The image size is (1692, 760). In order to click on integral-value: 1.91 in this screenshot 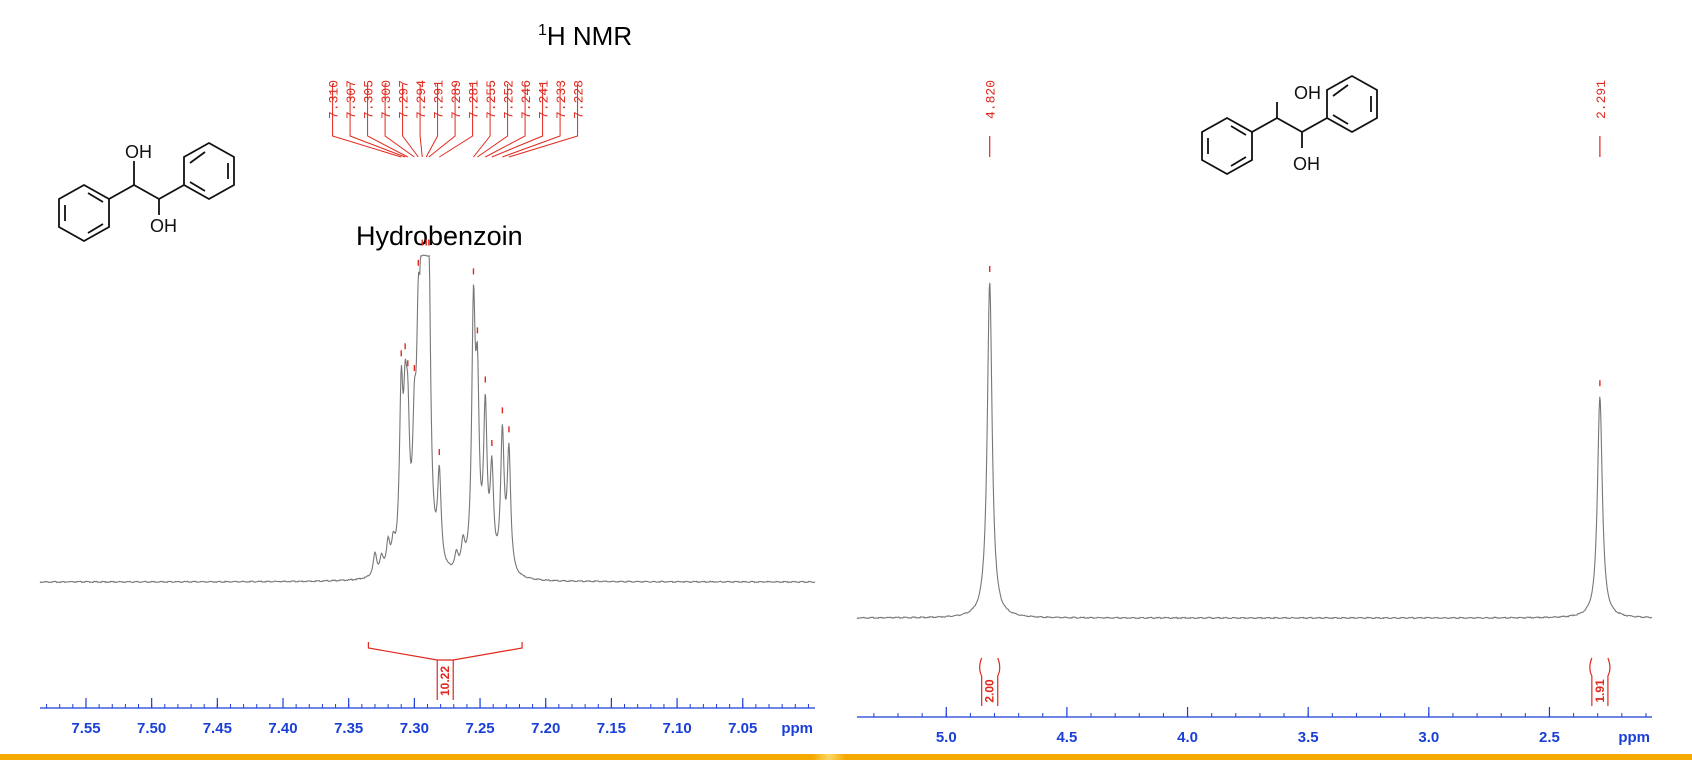, I will do `click(1600, 691)`.